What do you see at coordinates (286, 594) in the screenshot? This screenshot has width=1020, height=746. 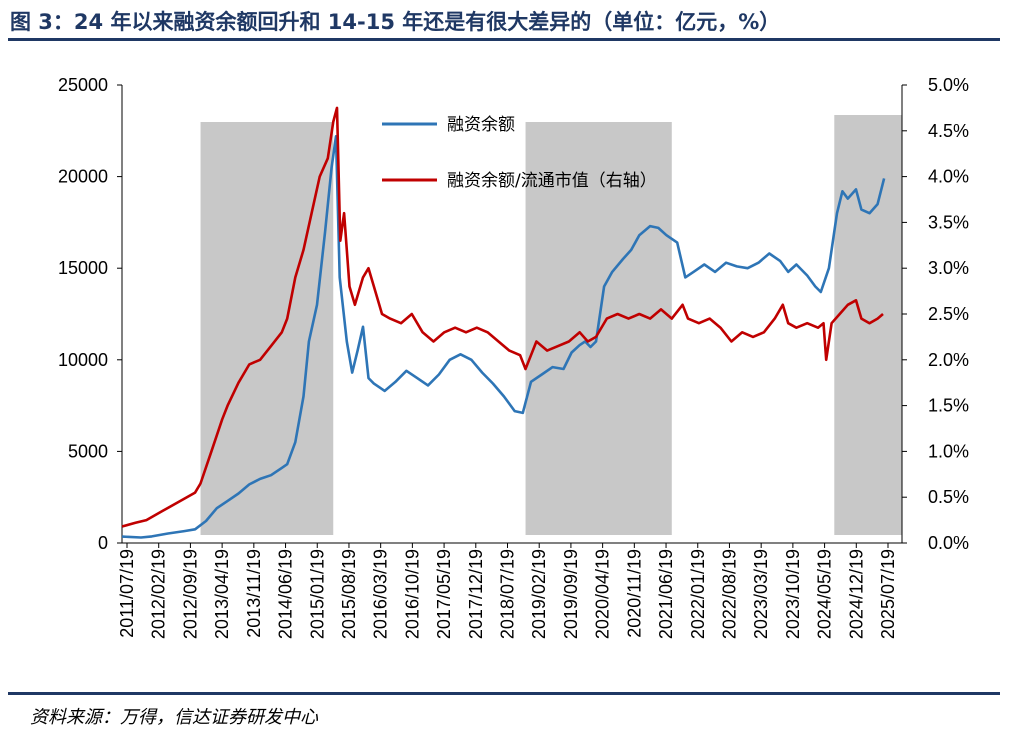 I see `x-tick-label: 2014/06/19` at bounding box center [286, 594].